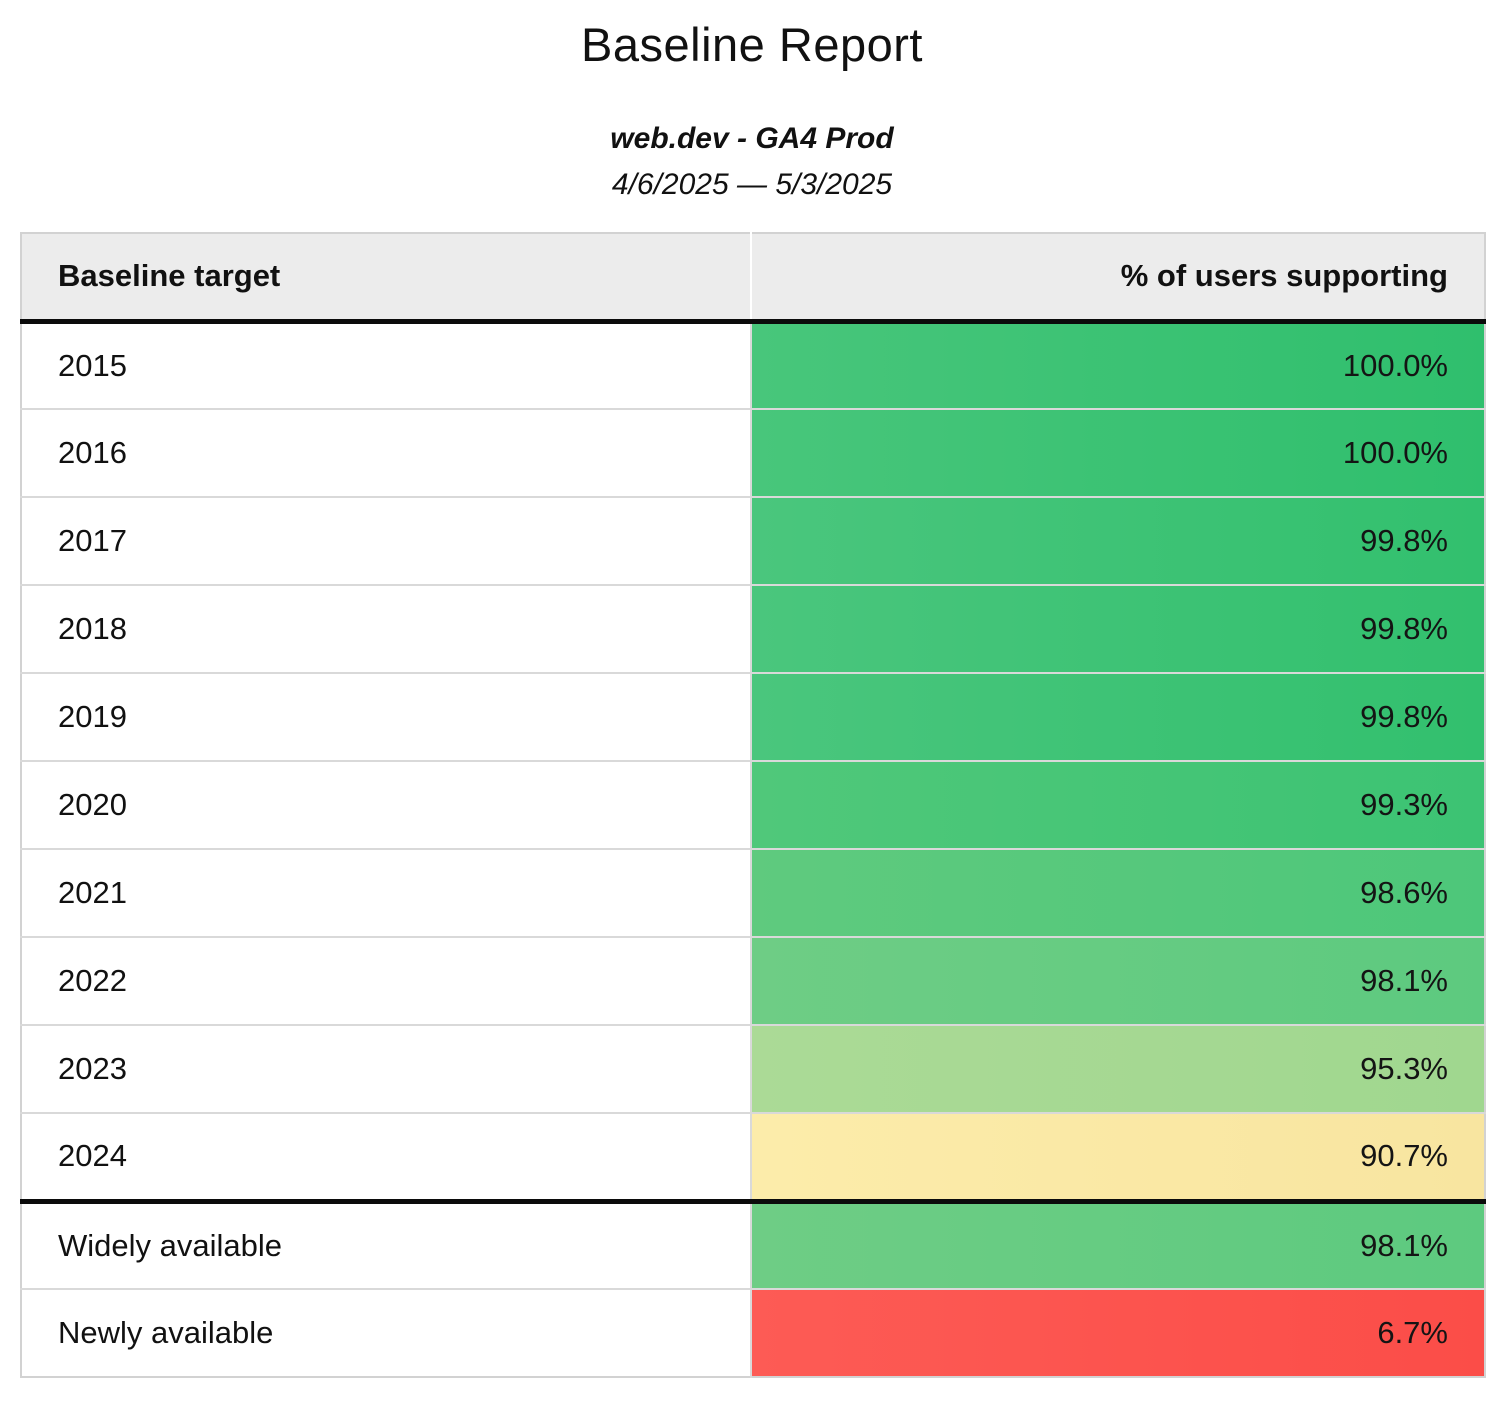 This screenshot has height=1426, width=1504. What do you see at coordinates (386, 716) in the screenshot?
I see `baseline-target-cell: 2019` at bounding box center [386, 716].